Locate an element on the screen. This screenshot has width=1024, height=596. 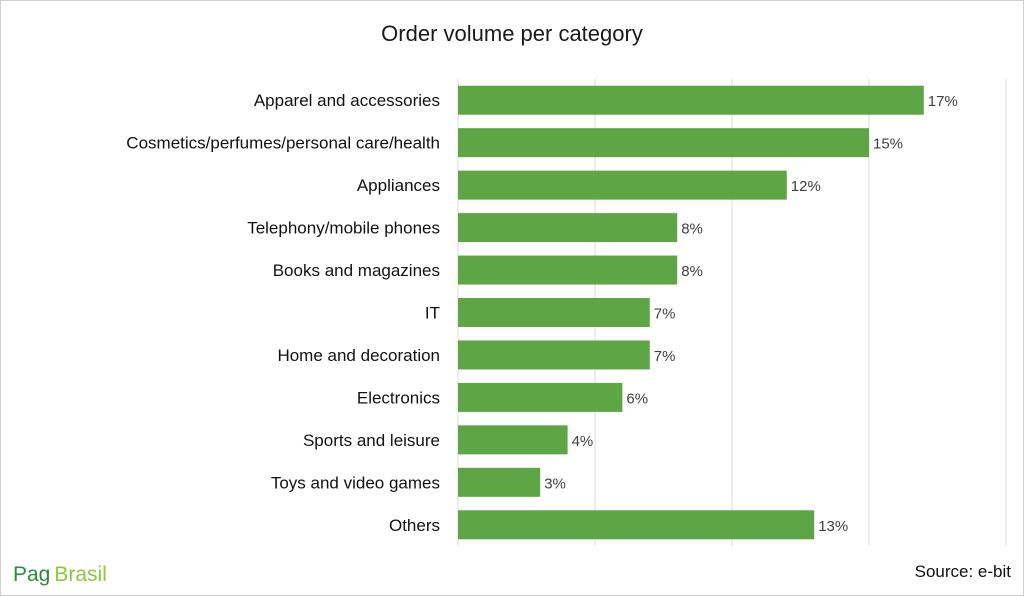
data-label: 12% is located at coordinates (806, 186).